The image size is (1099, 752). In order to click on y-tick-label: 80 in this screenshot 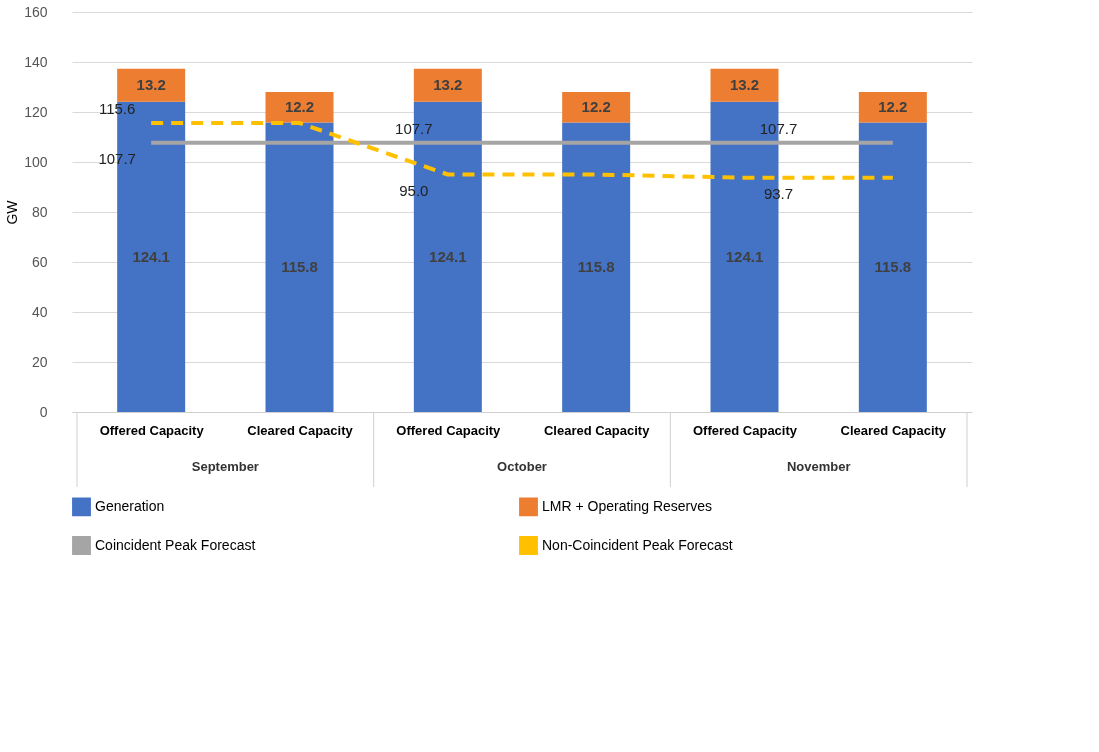, I will do `click(39, 211)`.